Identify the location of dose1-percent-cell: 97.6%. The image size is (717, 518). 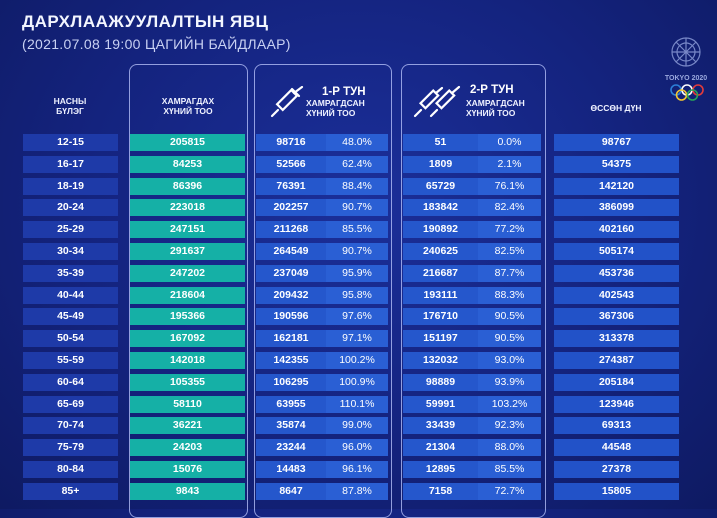
(357, 317).